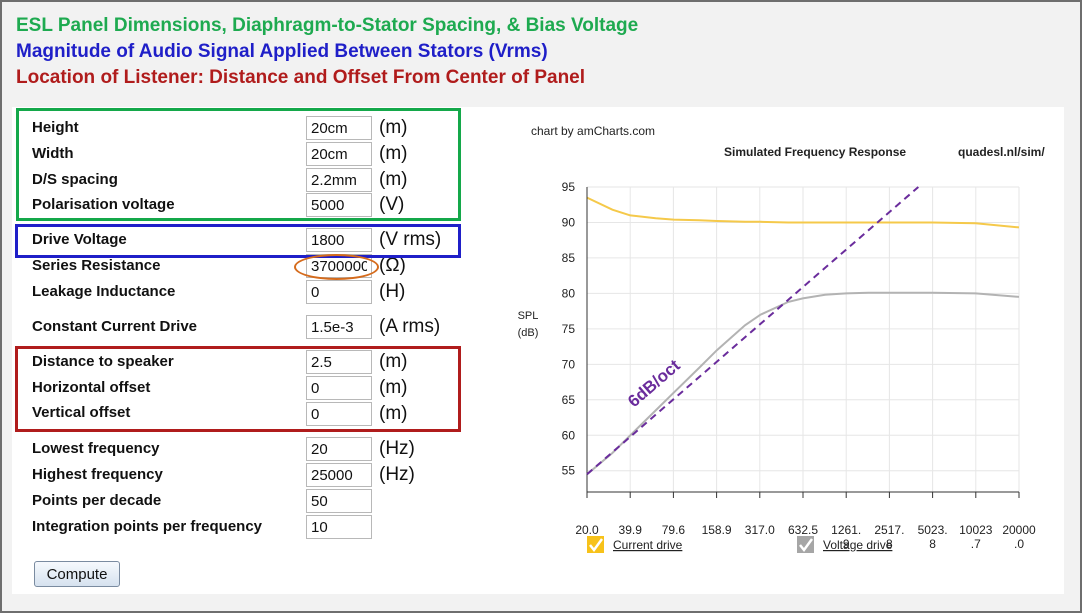 This screenshot has height=613, width=1082. What do you see at coordinates (587, 530) in the screenshot?
I see `x-tick-label: 20.0` at bounding box center [587, 530].